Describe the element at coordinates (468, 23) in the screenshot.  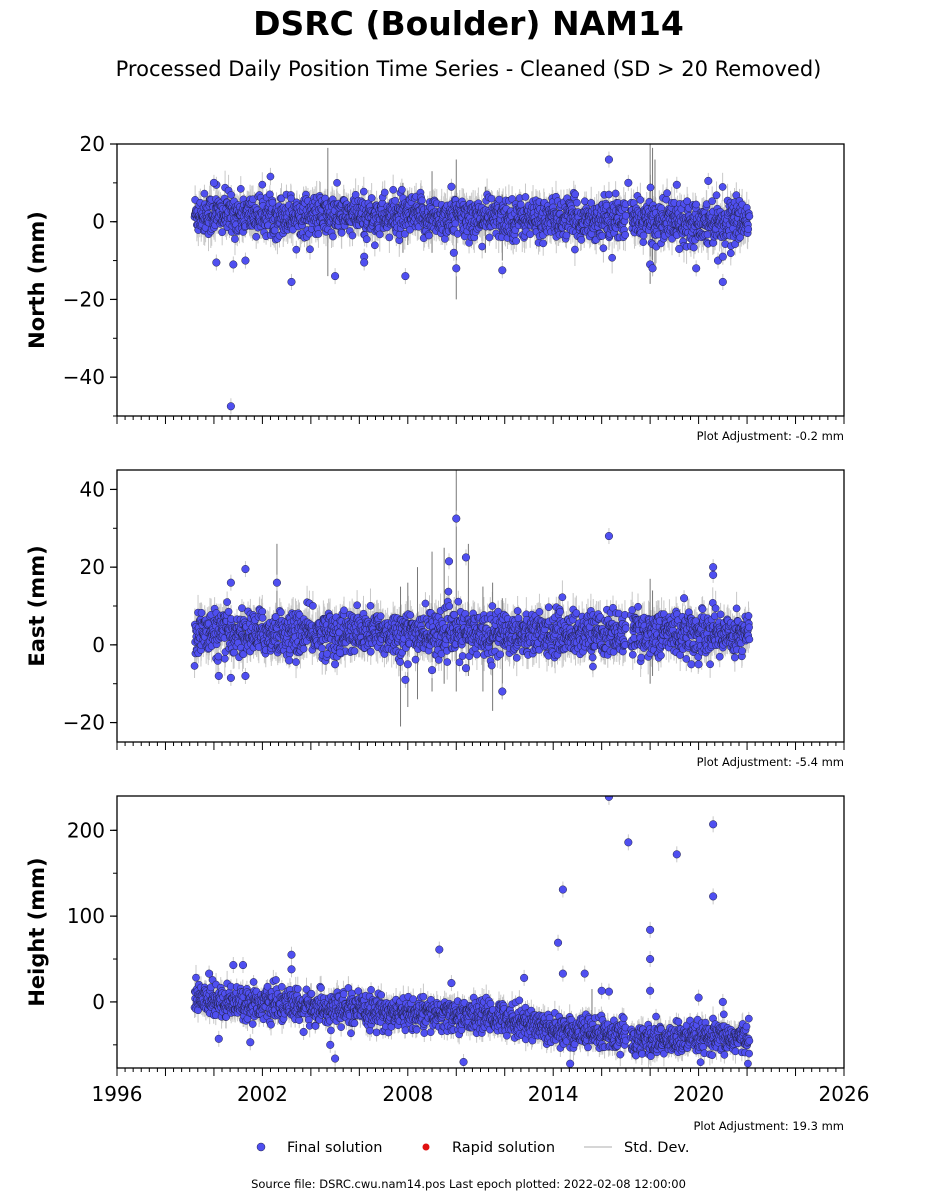
I see `chart-title: DSRC (Boulder) NAM14` at that location.